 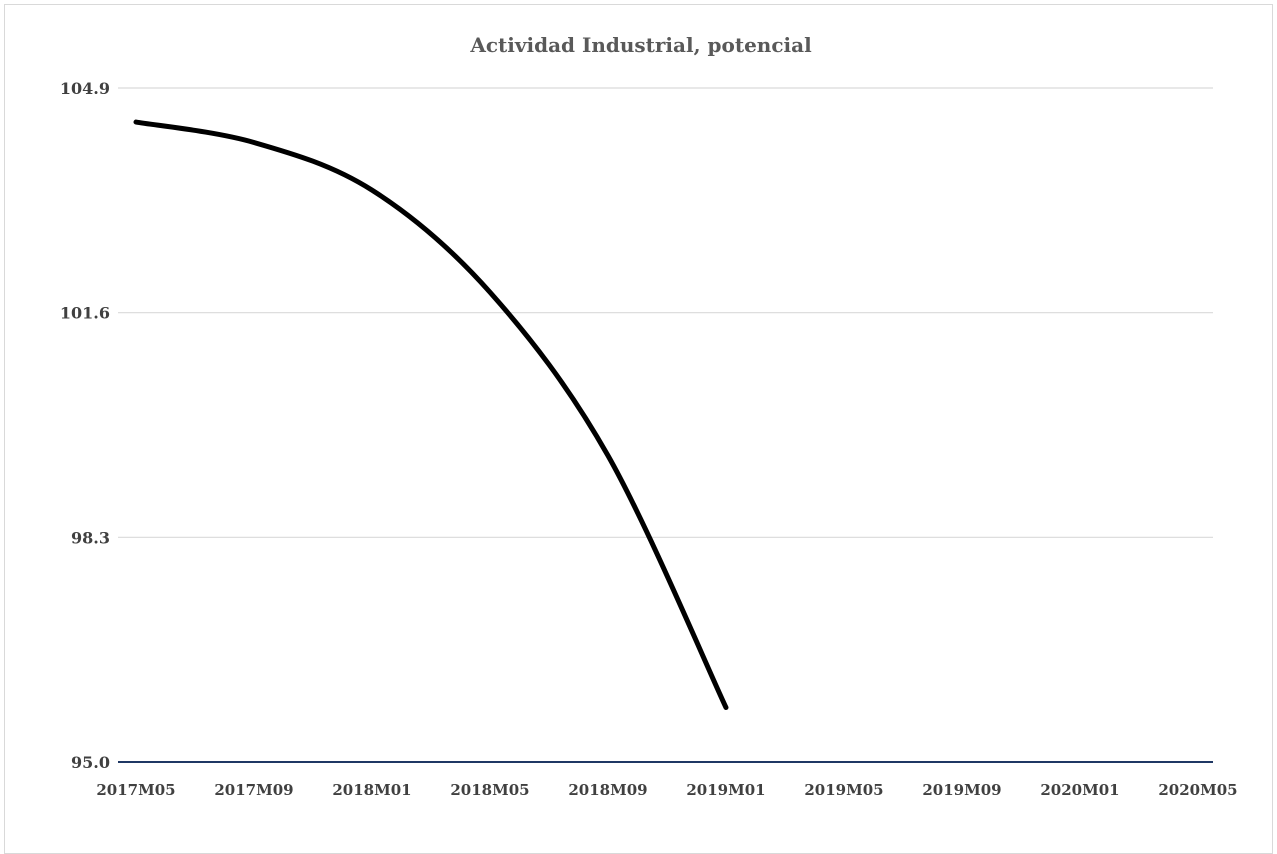 I want to click on y-tick-label: 95.0, so click(x=90, y=762).